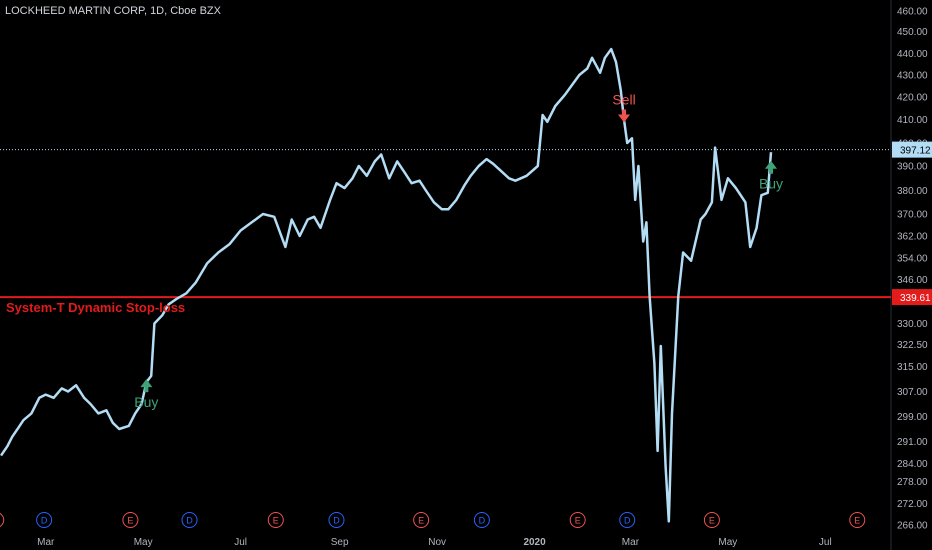  I want to click on y-tick-label: 266.00, so click(912, 526).